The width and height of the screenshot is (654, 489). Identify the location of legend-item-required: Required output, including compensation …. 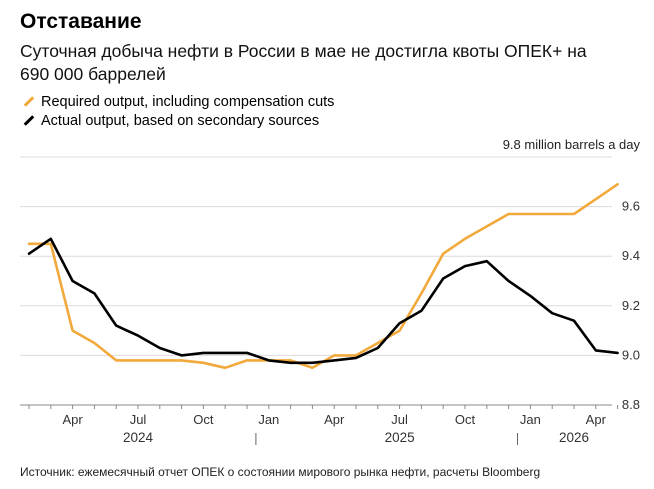
(178, 101).